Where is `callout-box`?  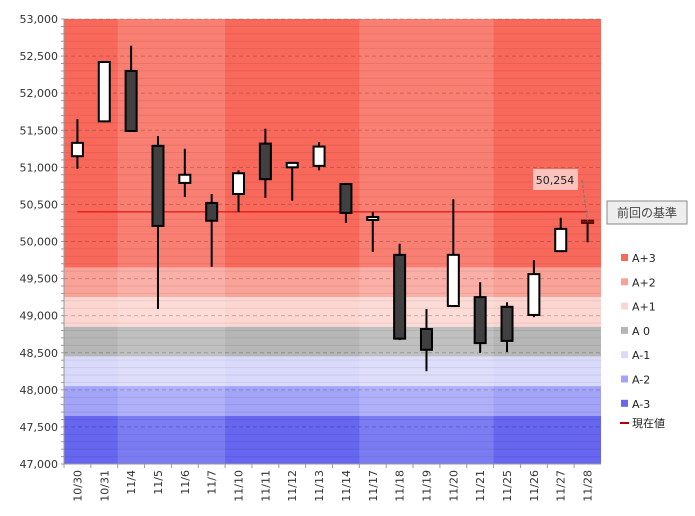
callout-box is located at coordinates (555, 179).